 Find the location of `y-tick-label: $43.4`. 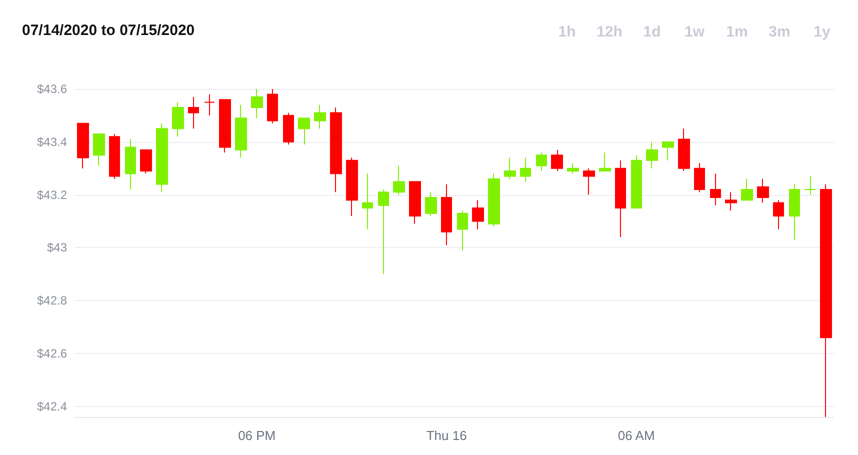

y-tick-label: $43.4 is located at coordinates (52, 141).